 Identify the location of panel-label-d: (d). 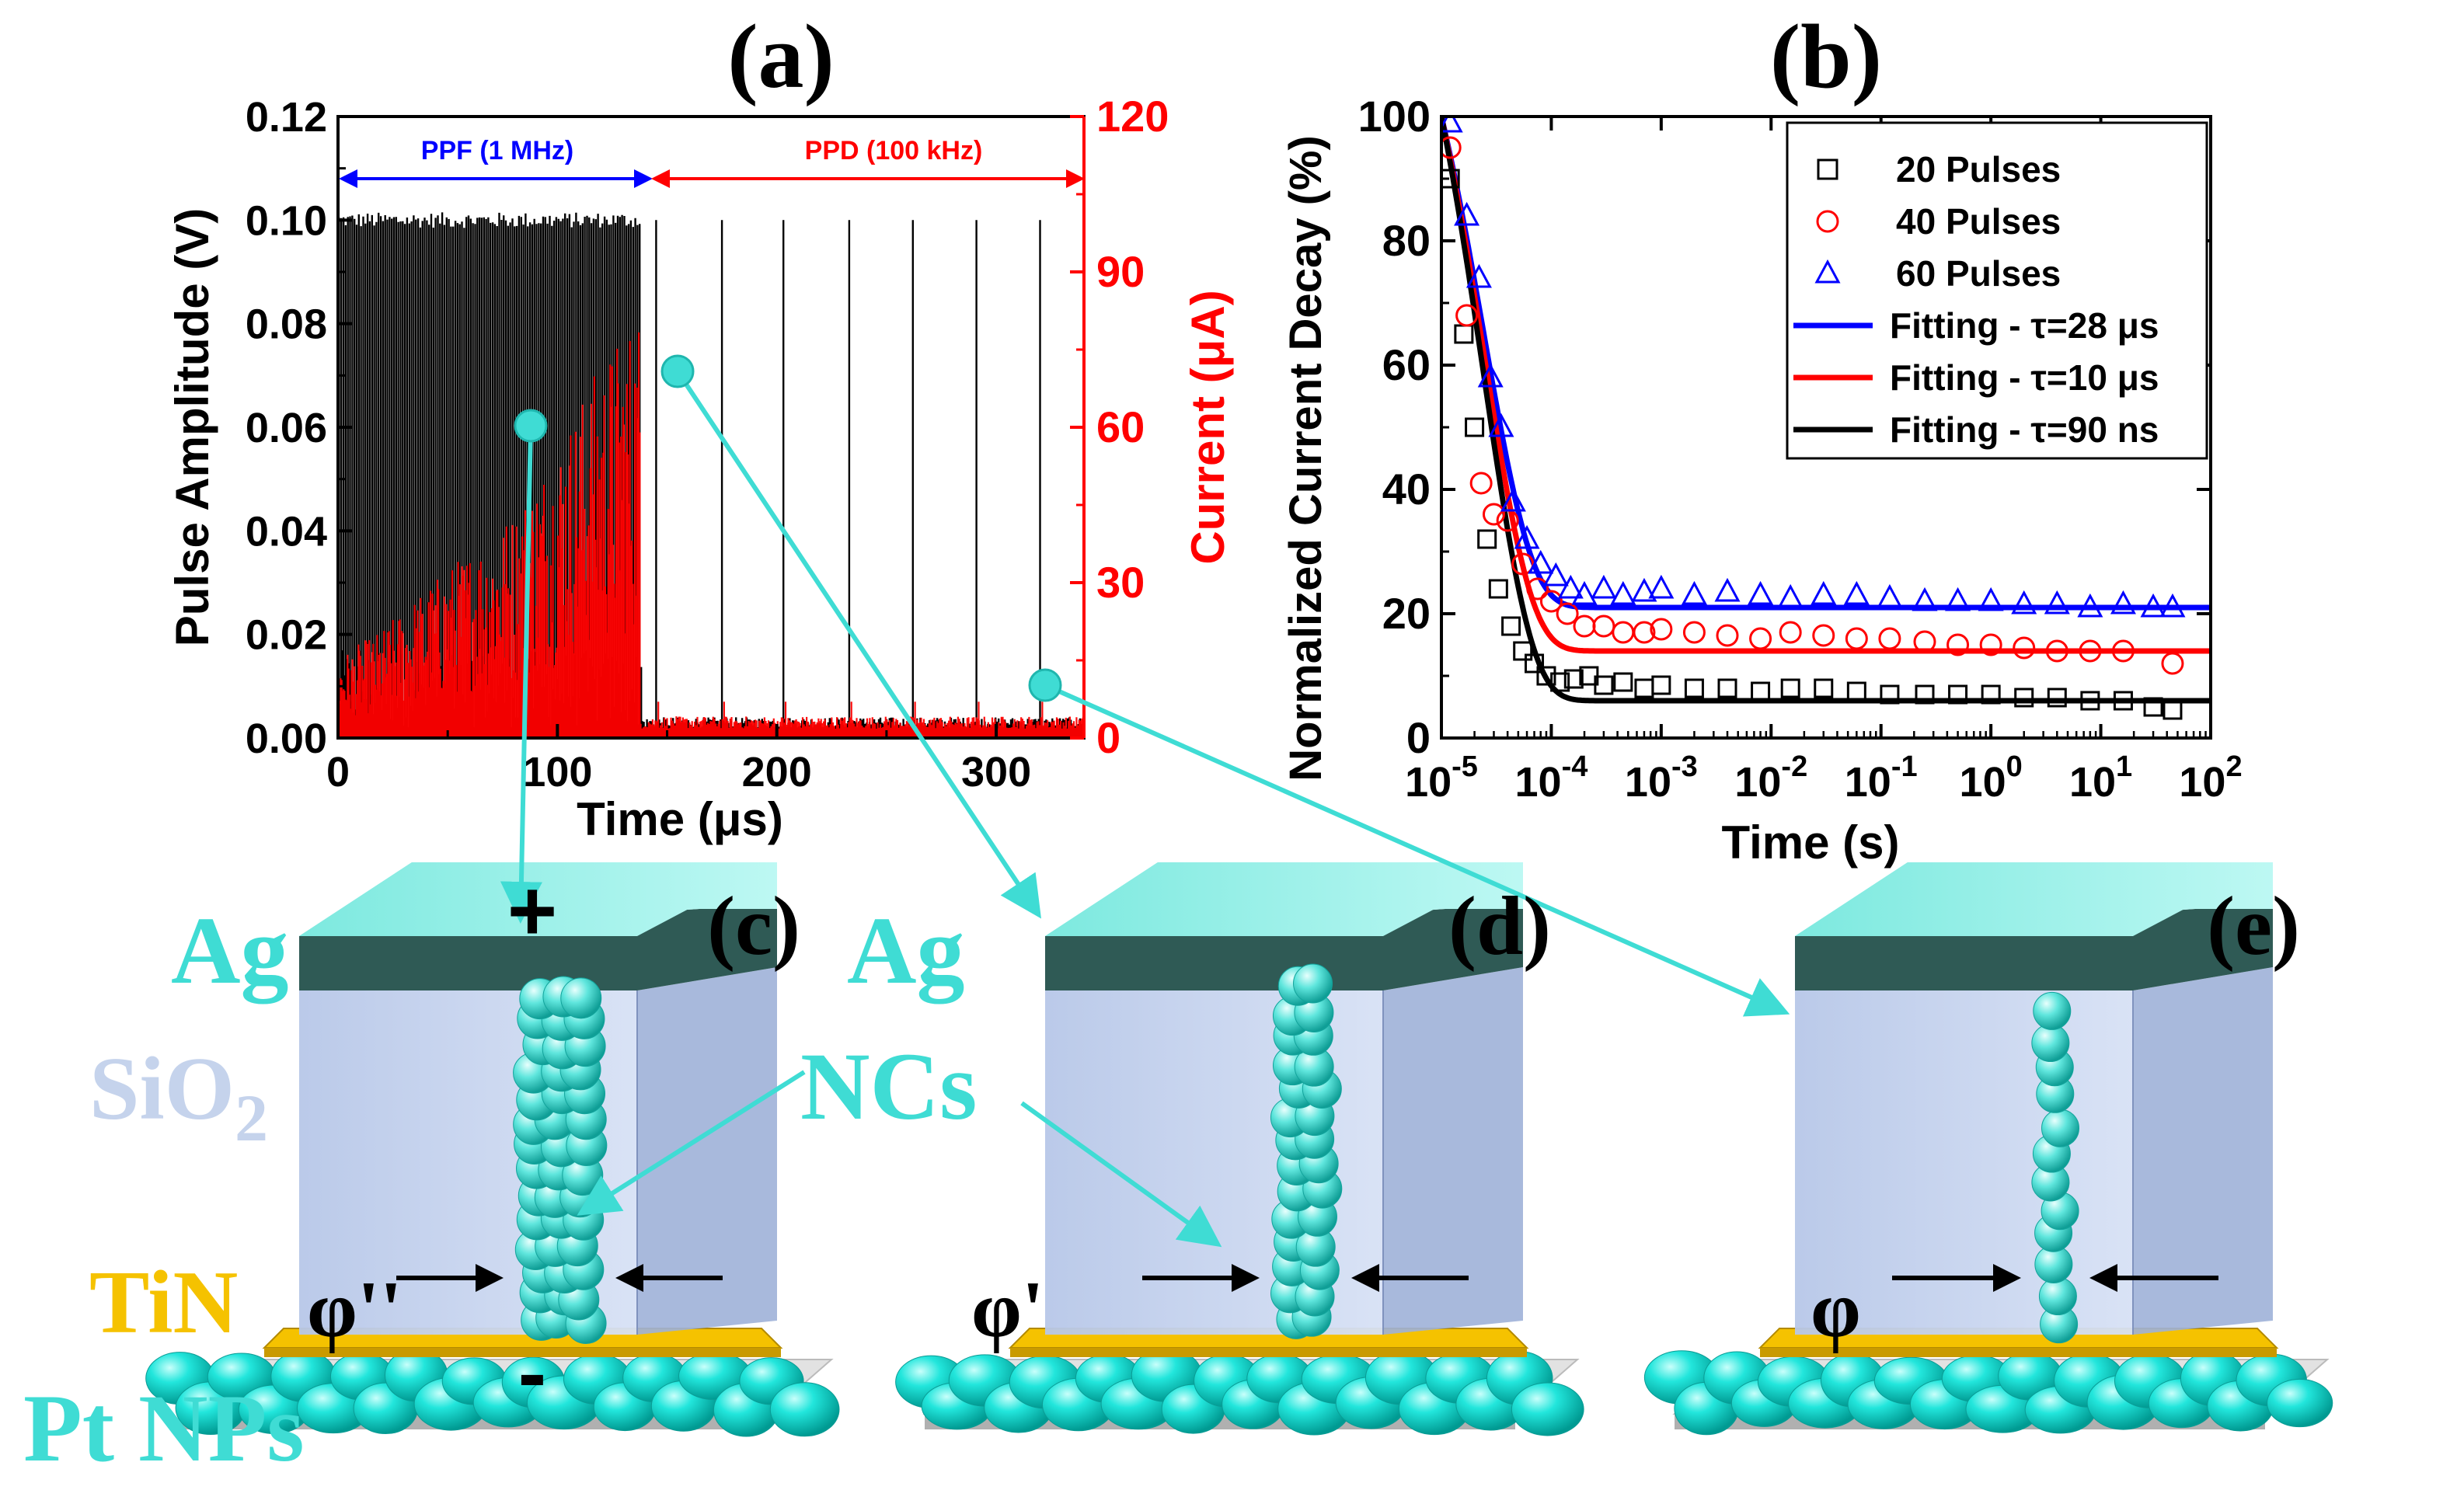
(1499, 927).